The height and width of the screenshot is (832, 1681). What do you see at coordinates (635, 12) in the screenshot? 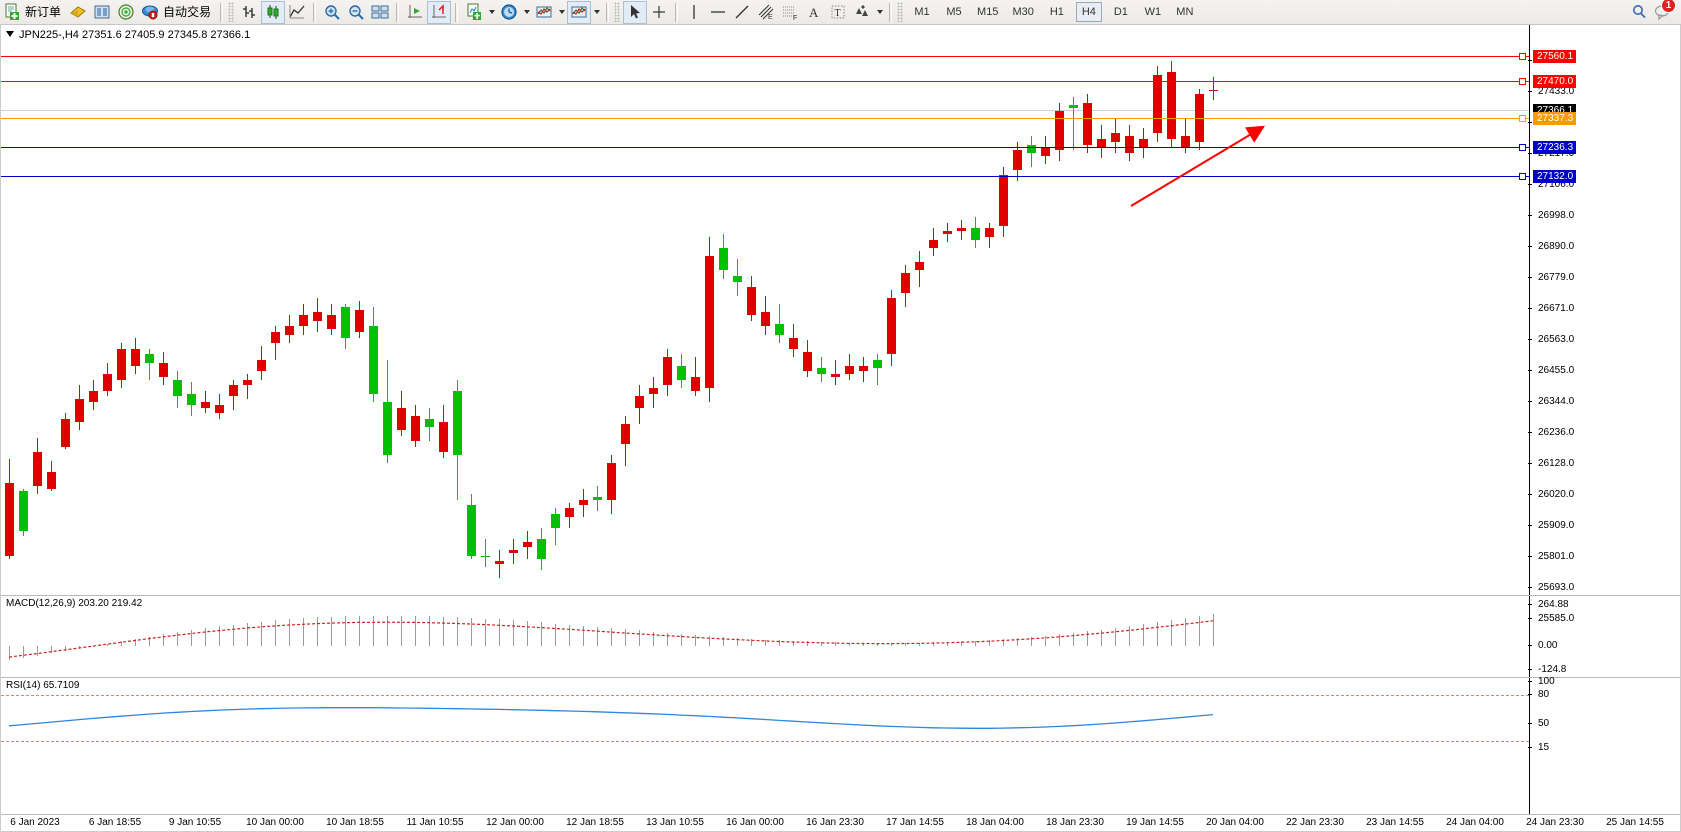
I see `cursor-icon` at bounding box center [635, 12].